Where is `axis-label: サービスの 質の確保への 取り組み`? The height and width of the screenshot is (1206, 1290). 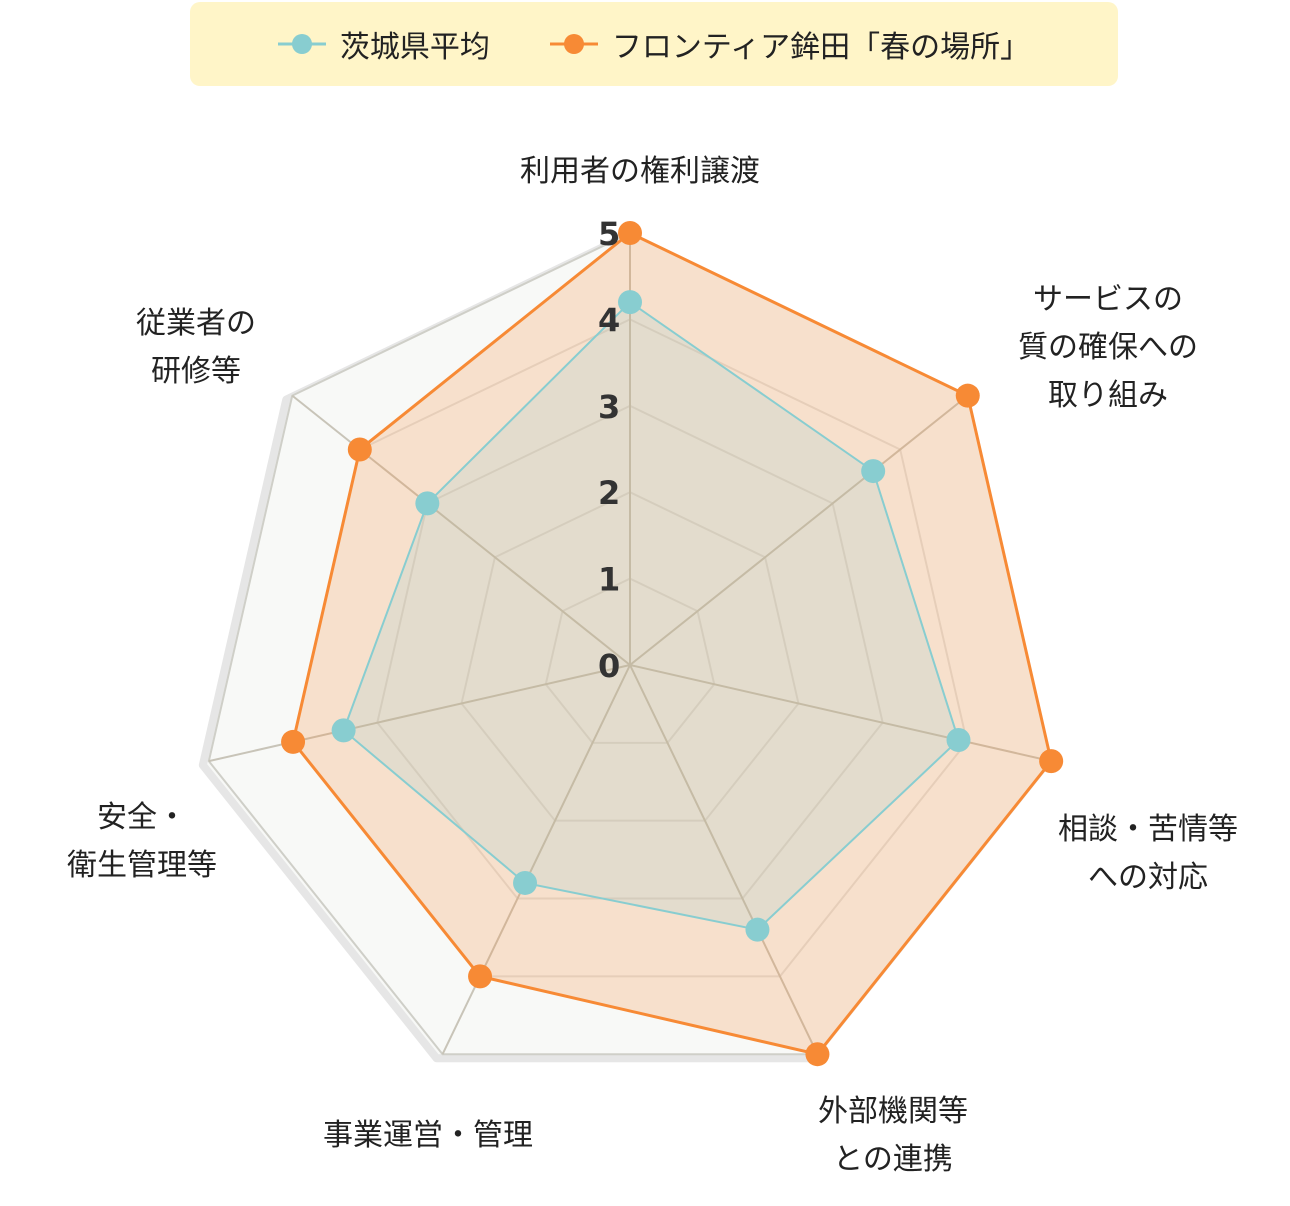 axis-label: サービスの 質の確保への 取り組み is located at coordinates (1108, 347).